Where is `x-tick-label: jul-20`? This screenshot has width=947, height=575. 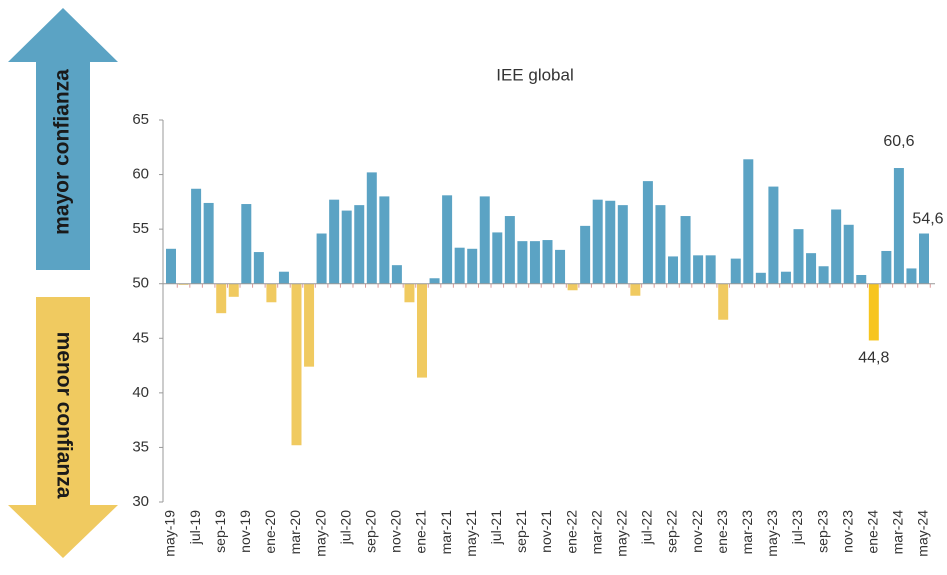 x-tick-label: jul-20 is located at coordinates (345, 527).